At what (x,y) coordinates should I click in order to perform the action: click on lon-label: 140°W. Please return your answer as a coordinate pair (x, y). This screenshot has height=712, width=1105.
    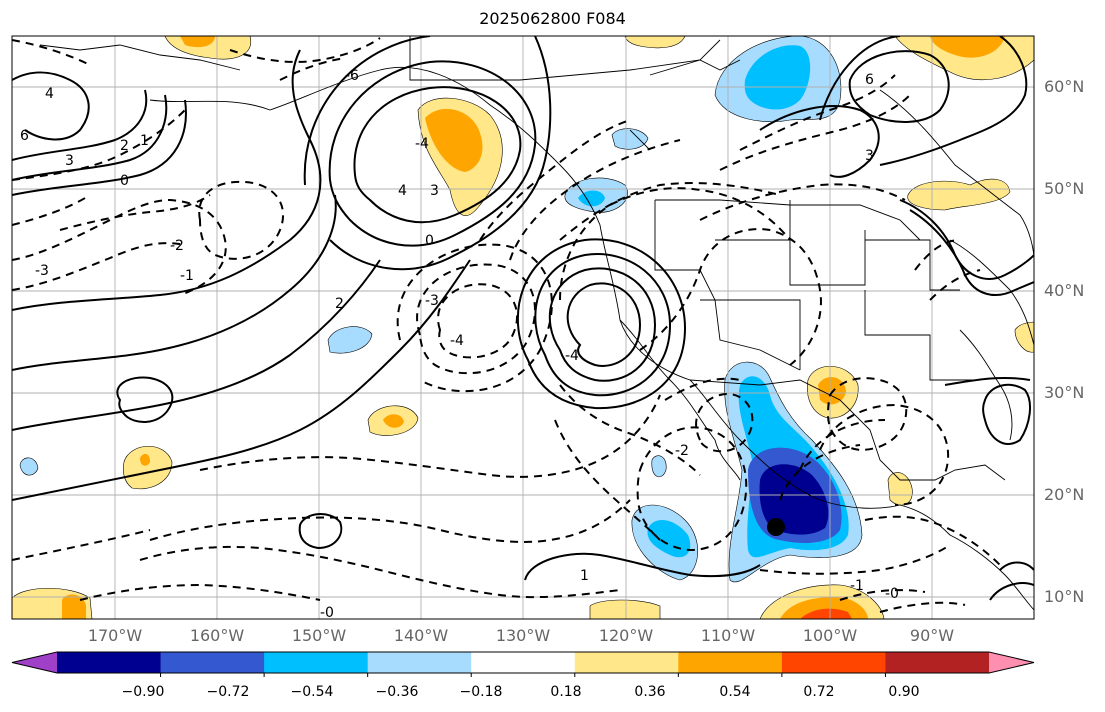
    Looking at the image, I should click on (421, 635).